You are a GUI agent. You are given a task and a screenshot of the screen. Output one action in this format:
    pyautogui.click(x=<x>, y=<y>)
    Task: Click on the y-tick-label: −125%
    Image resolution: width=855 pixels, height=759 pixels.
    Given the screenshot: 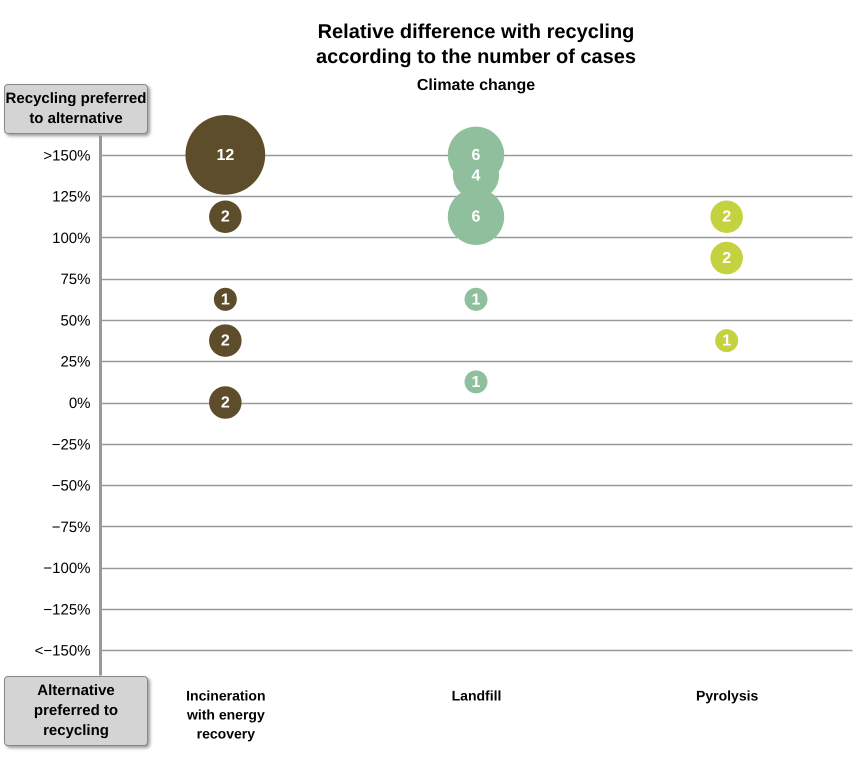 What is the action you would take?
    pyautogui.click(x=66, y=609)
    